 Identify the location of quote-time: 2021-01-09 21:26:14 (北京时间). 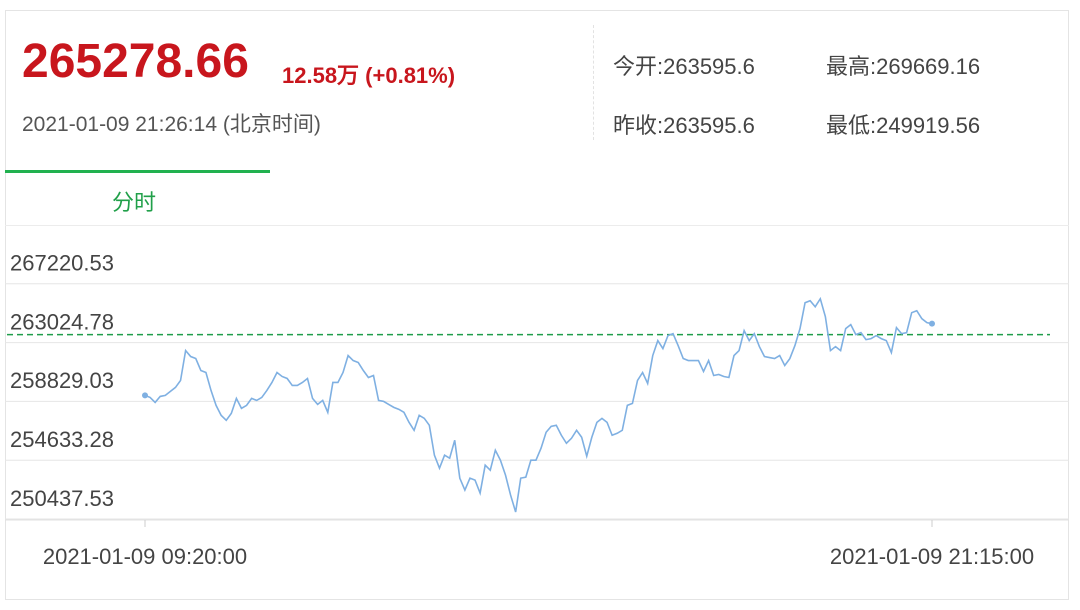
(171, 124).